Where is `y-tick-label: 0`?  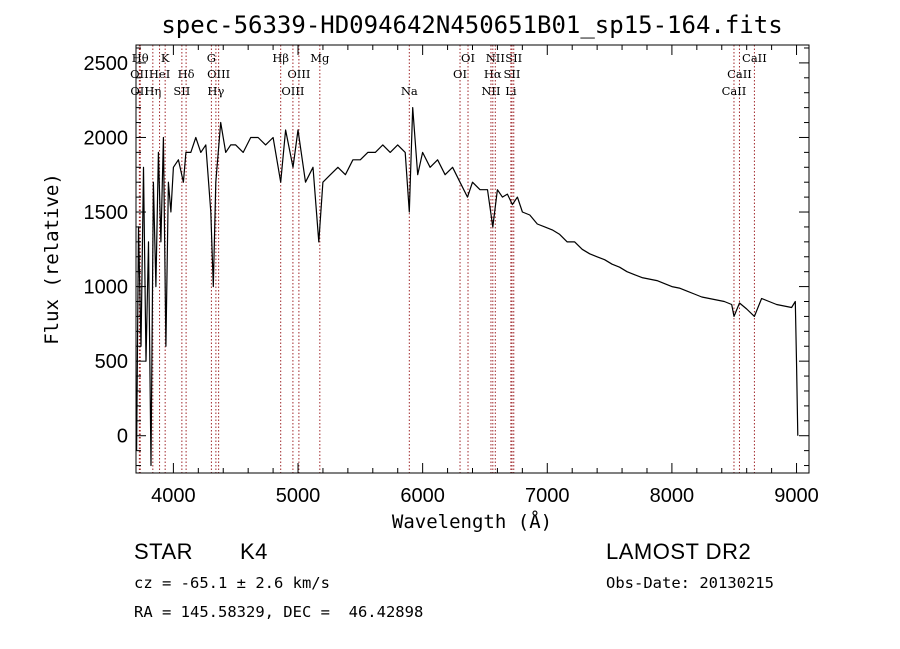 y-tick-label: 0 is located at coordinates (122, 437).